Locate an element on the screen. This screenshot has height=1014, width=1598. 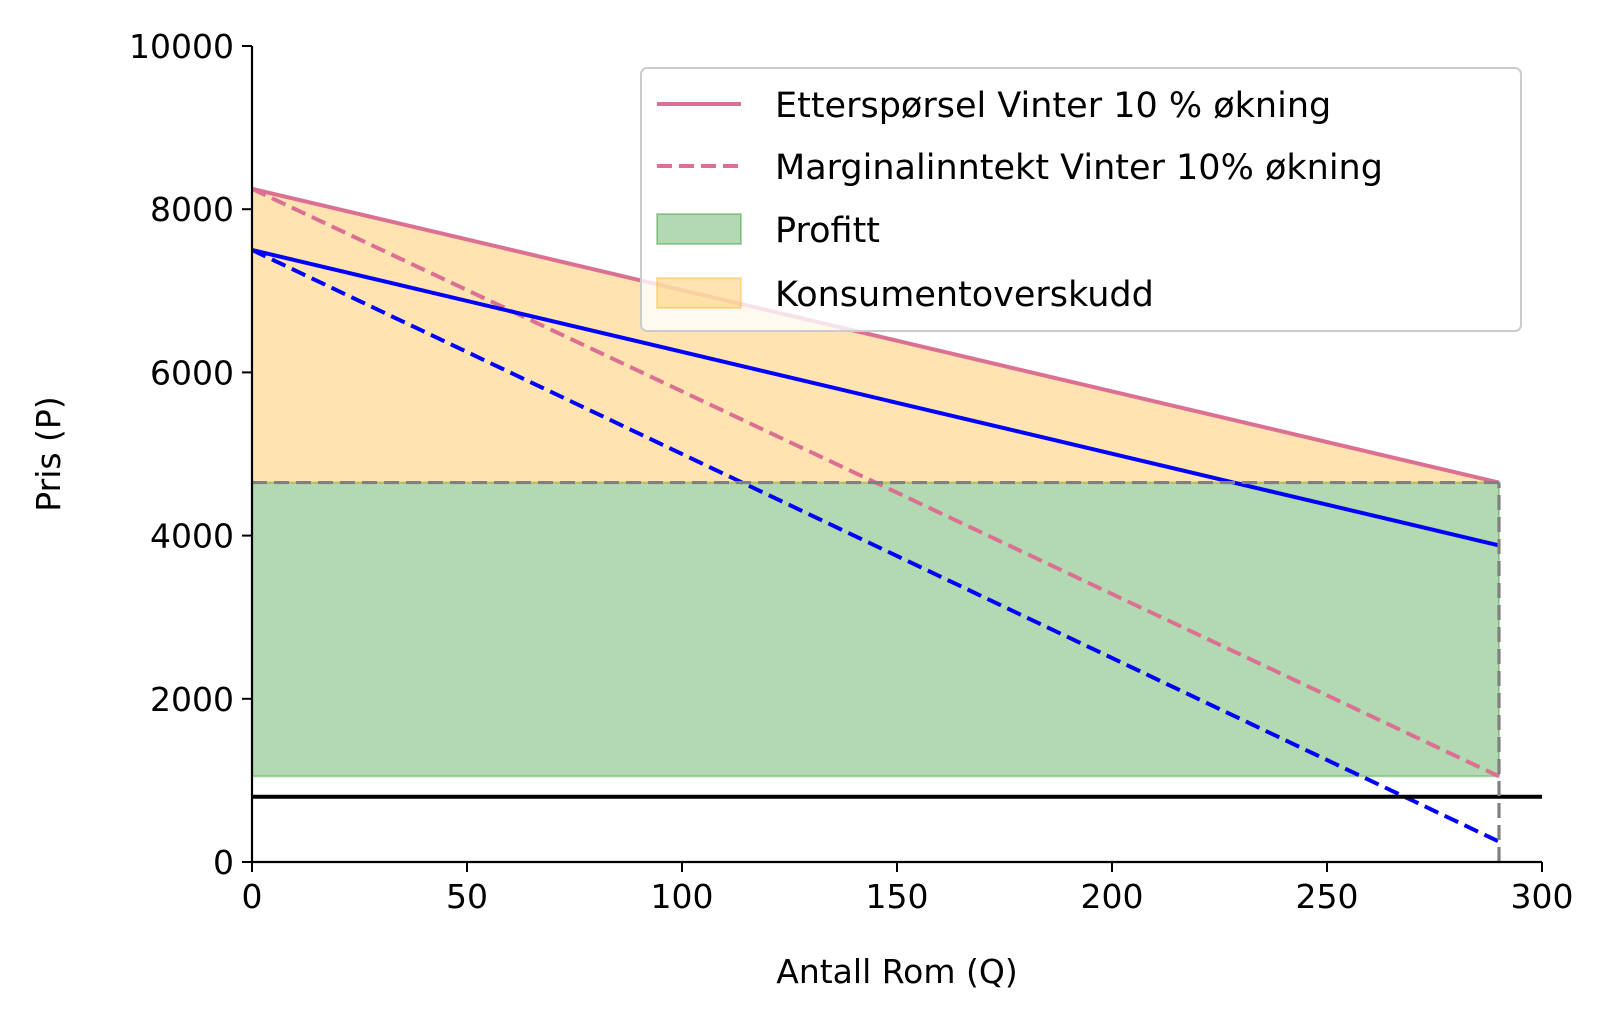
y-tick-label: 0 is located at coordinates (223, 862).